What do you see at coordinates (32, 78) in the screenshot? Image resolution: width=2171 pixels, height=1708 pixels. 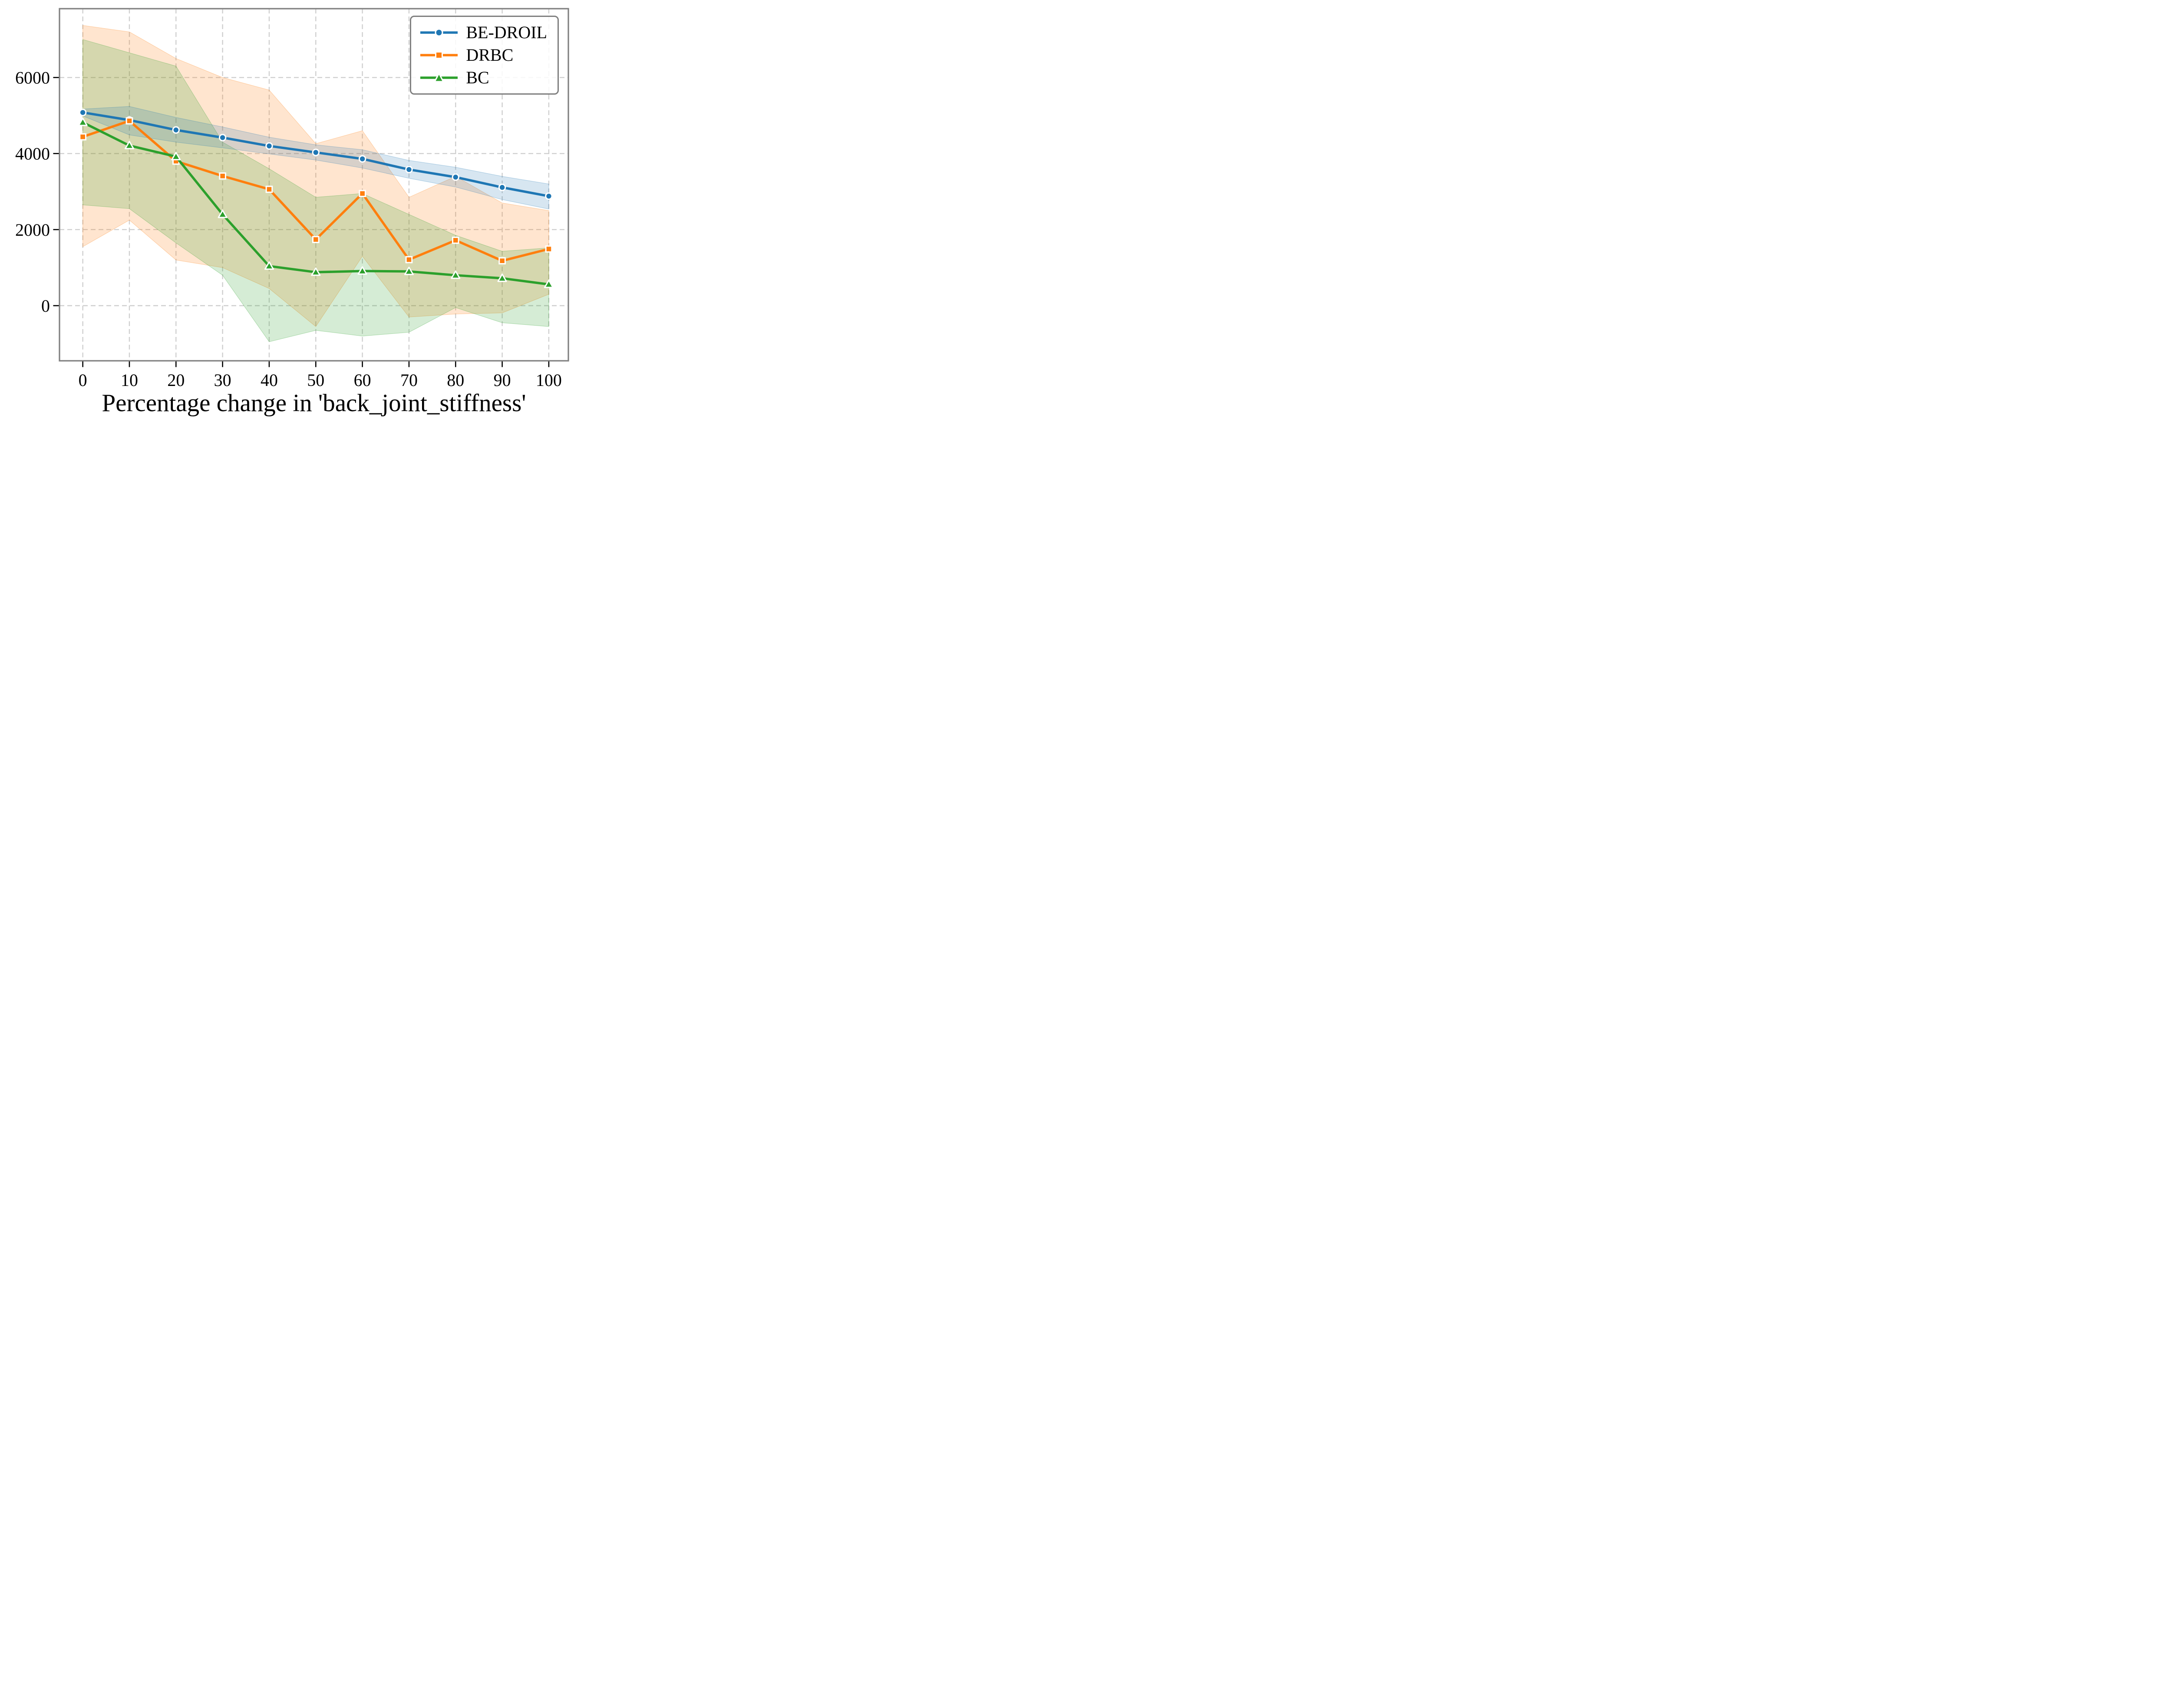 I see `y-tick-label-6000: 6000` at bounding box center [32, 78].